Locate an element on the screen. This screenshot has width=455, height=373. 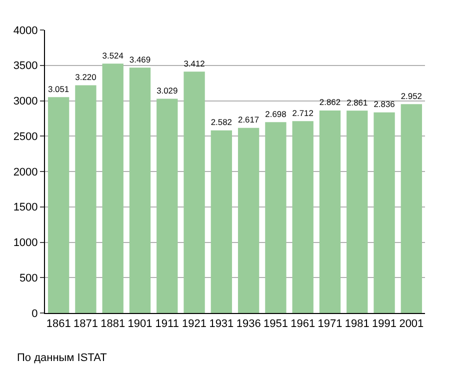
x-tick-label: 1931 is located at coordinates (221, 324).